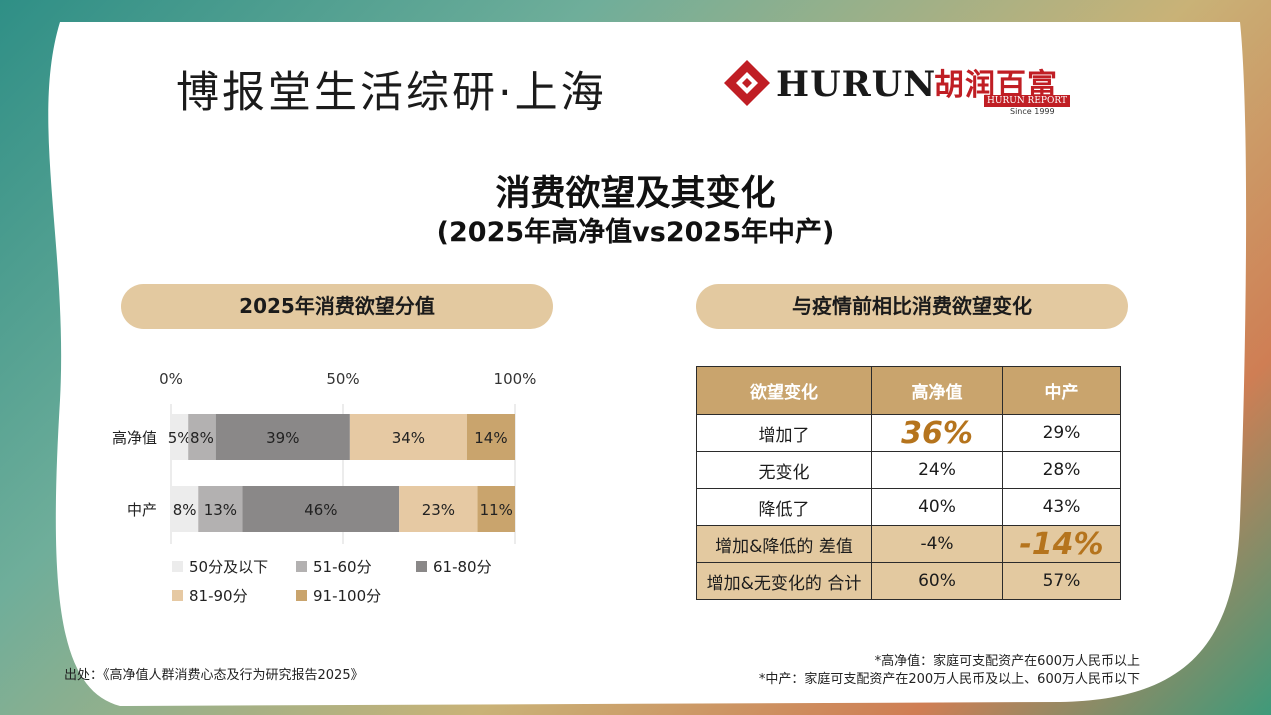  What do you see at coordinates (342, 379) in the screenshot?
I see `x-tick-label: 50%` at bounding box center [342, 379].